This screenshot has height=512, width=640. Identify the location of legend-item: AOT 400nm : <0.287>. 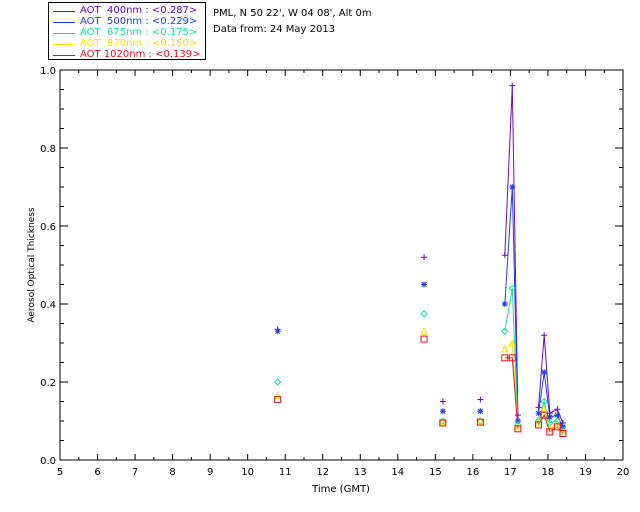
(127, 11).